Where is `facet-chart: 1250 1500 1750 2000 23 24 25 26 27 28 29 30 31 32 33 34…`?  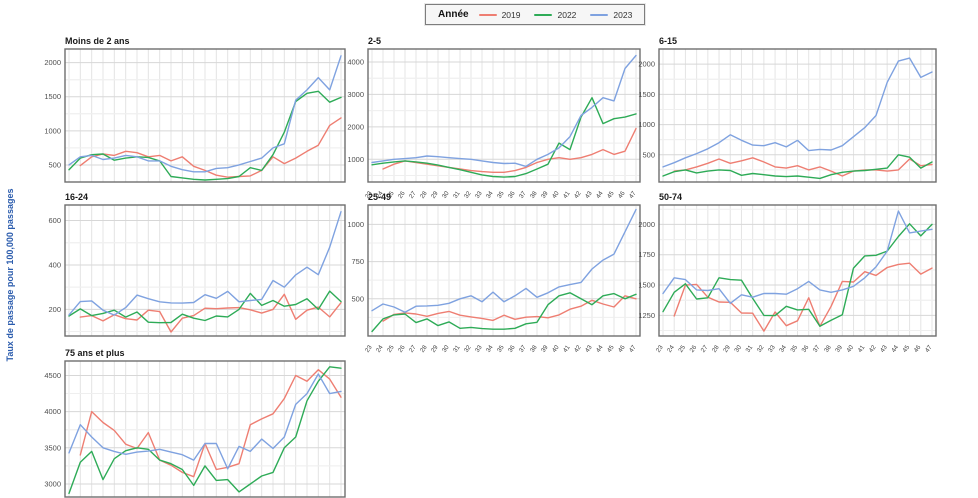 facet-chart: 1250 1500 1750 2000 23 24 25 26 27 28 29 30 31 32 33 34… is located at coordinates (787, 279).